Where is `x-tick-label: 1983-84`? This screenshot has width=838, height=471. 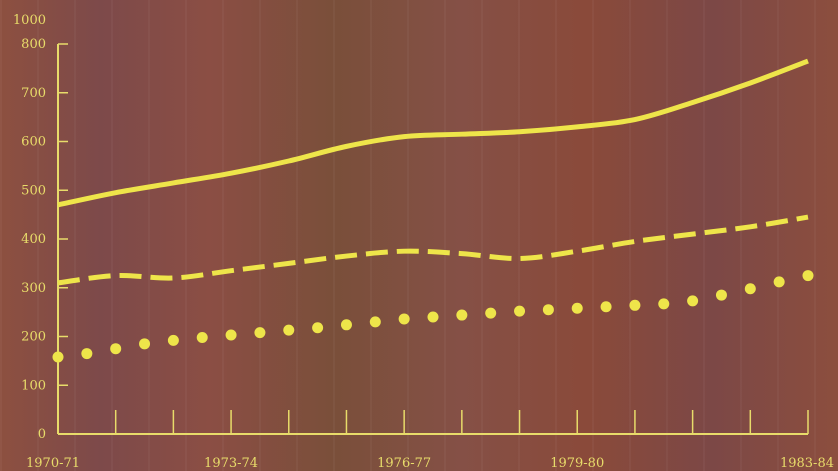 x-tick-label: 1983-84 is located at coordinates (807, 463).